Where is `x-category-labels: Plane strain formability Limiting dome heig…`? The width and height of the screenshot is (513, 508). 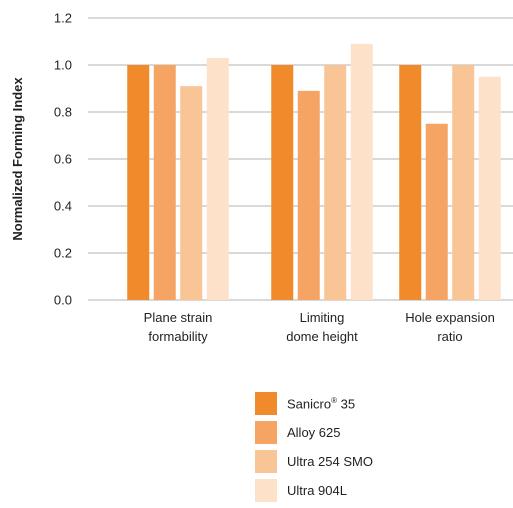 x-category-labels: Plane strain formability Limiting dome heig… is located at coordinates (319, 327).